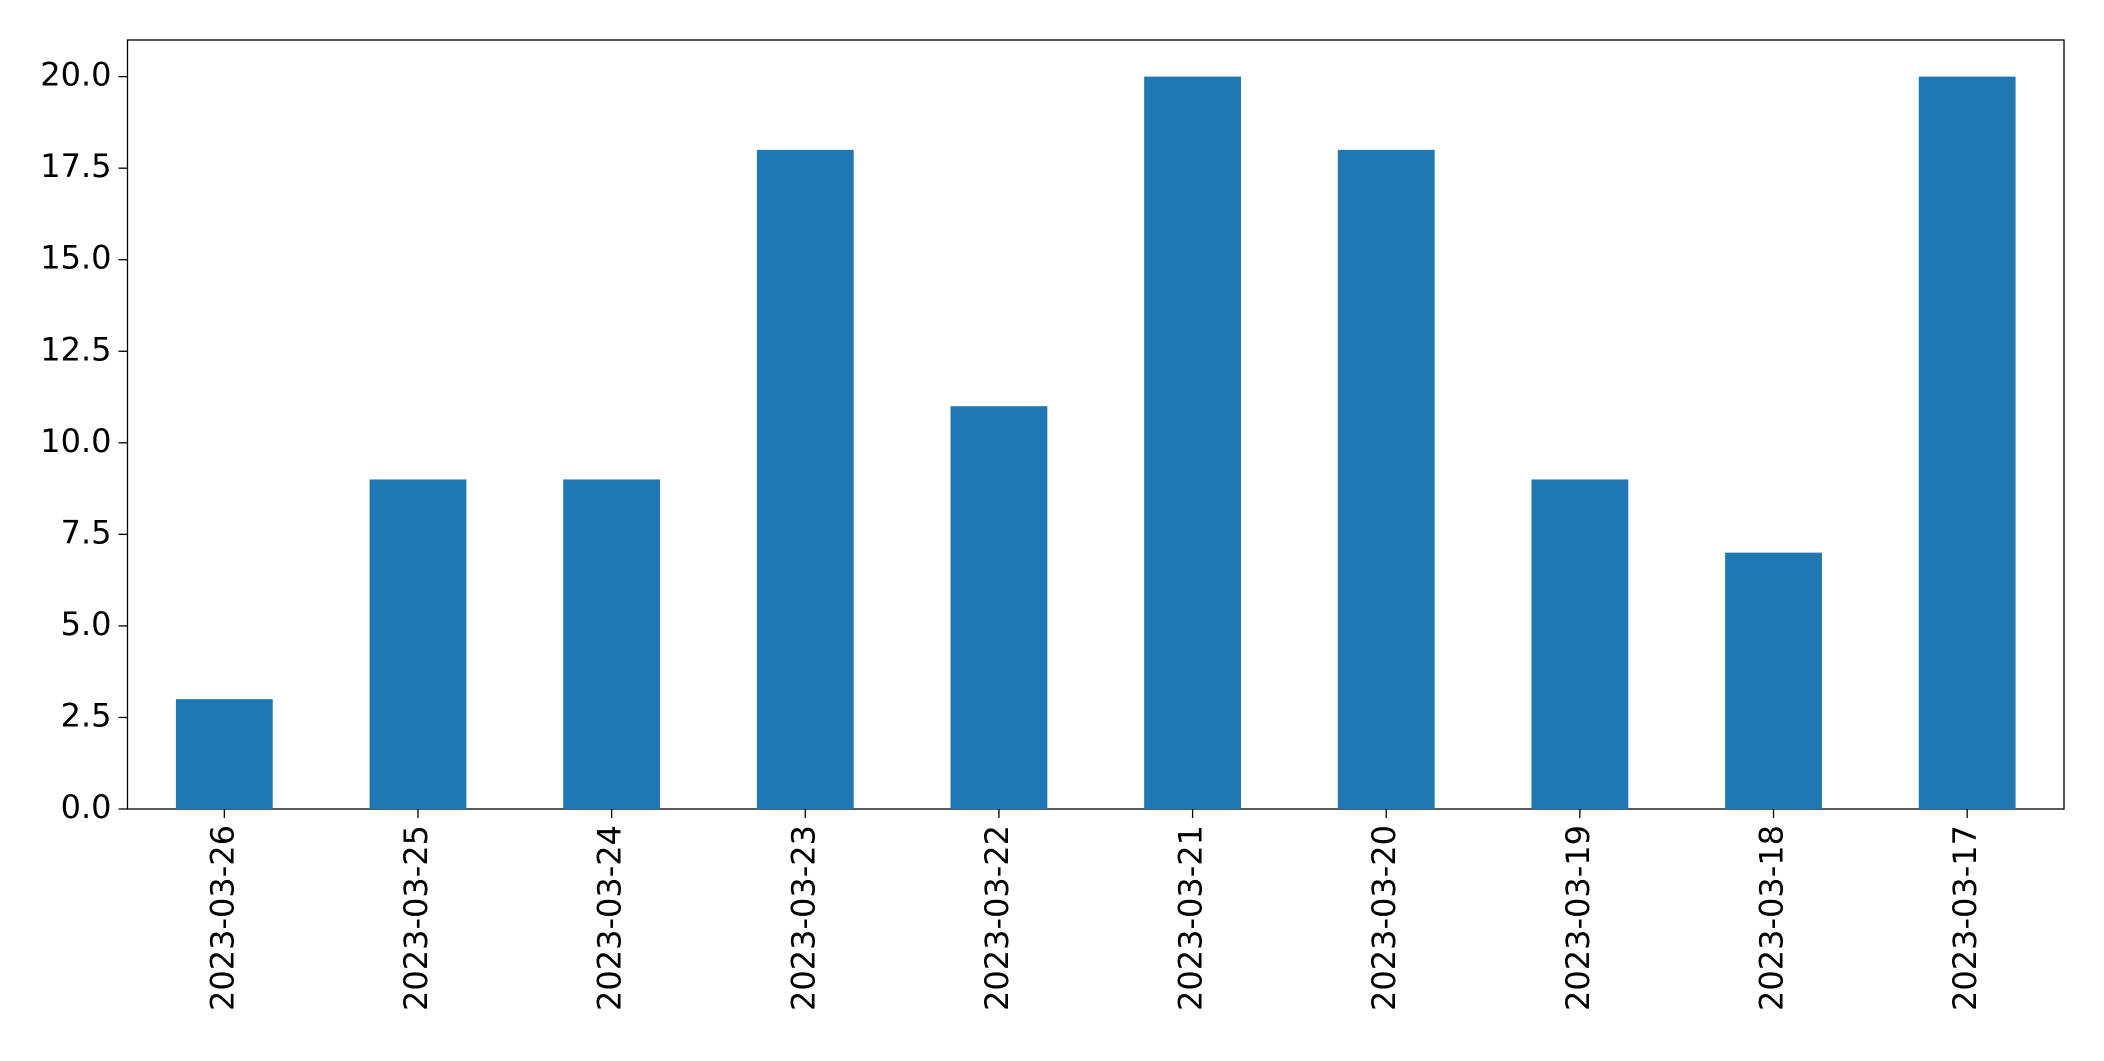 The image size is (2104, 1061). I want to click on y-tick-label: 10.0, so click(75, 441).